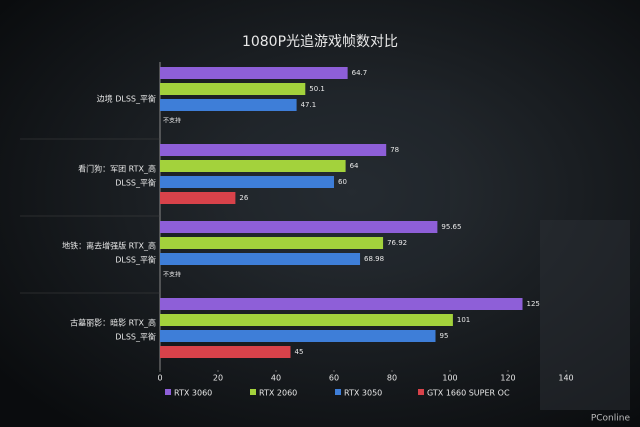 This screenshot has height=427, width=640. Describe the element at coordinates (243, 198) in the screenshot. I see `value-label: 26` at that location.